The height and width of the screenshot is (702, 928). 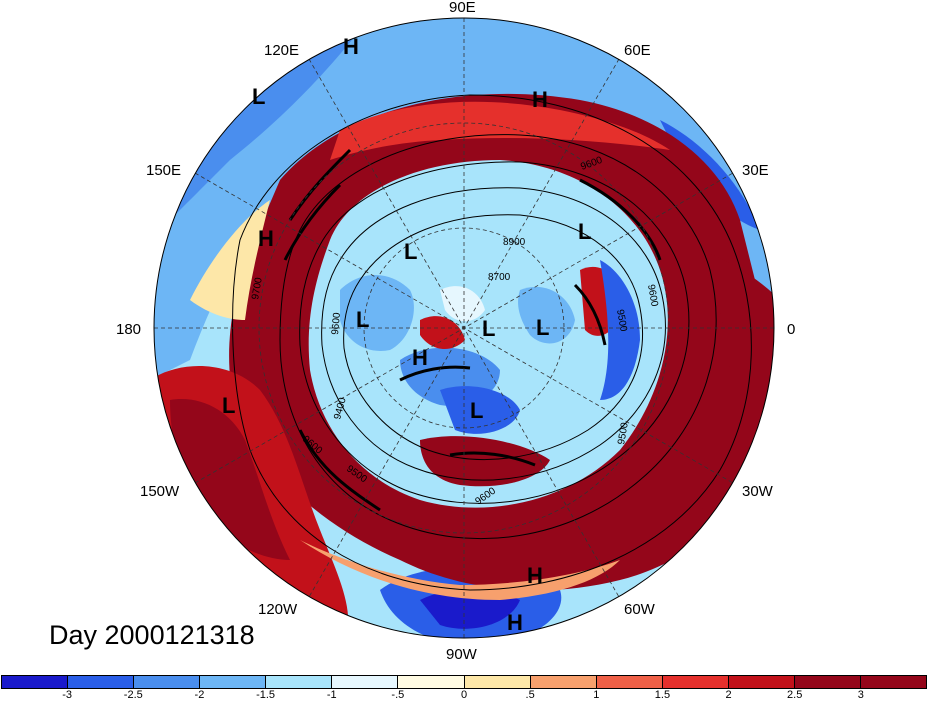 What do you see at coordinates (640, 609) in the screenshot?
I see `lon-label-60w: 60W` at bounding box center [640, 609].